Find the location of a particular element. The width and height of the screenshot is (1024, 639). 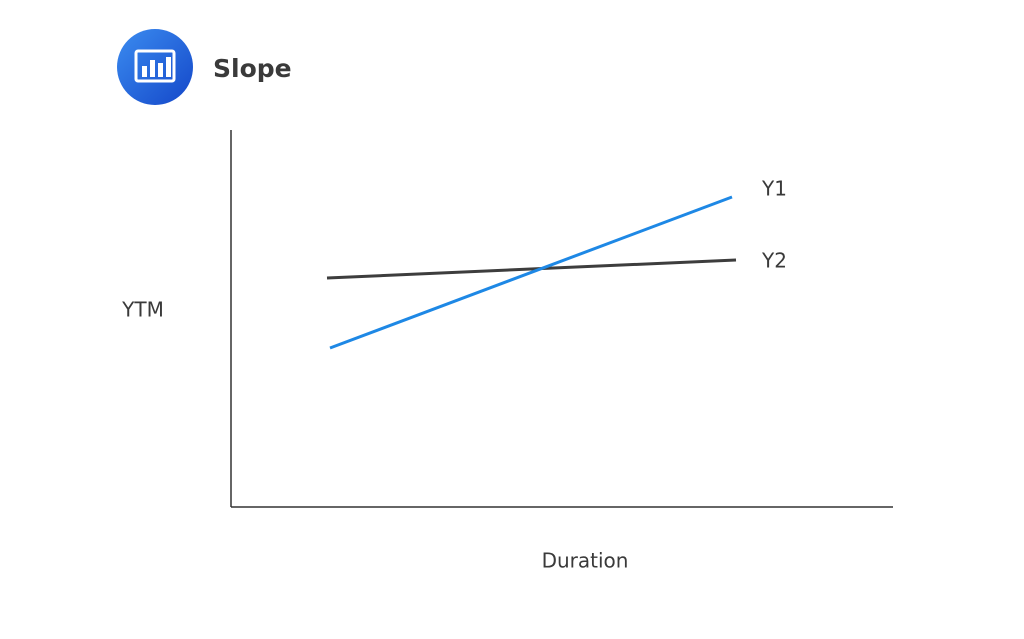

line-label: Y2 is located at coordinates (774, 261).